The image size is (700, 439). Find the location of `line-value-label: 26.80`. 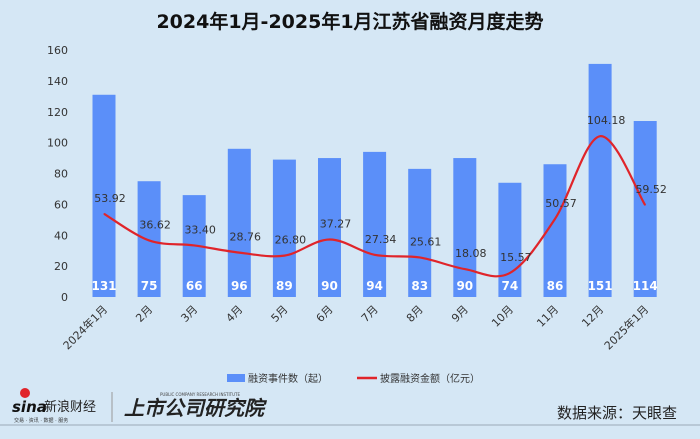

line-value-label: 26.80 is located at coordinates (291, 240).